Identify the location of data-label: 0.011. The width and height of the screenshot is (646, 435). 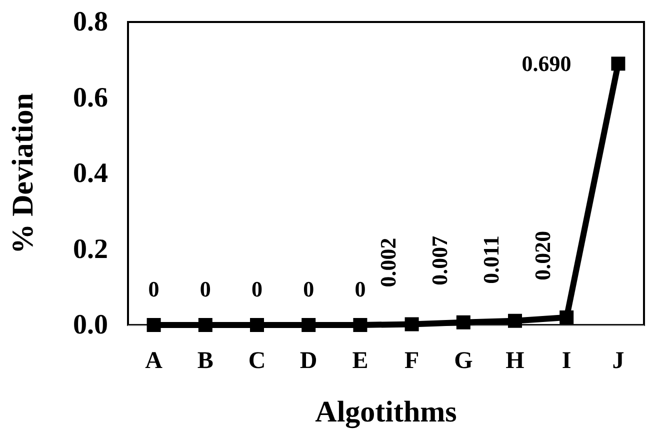
(491, 260).